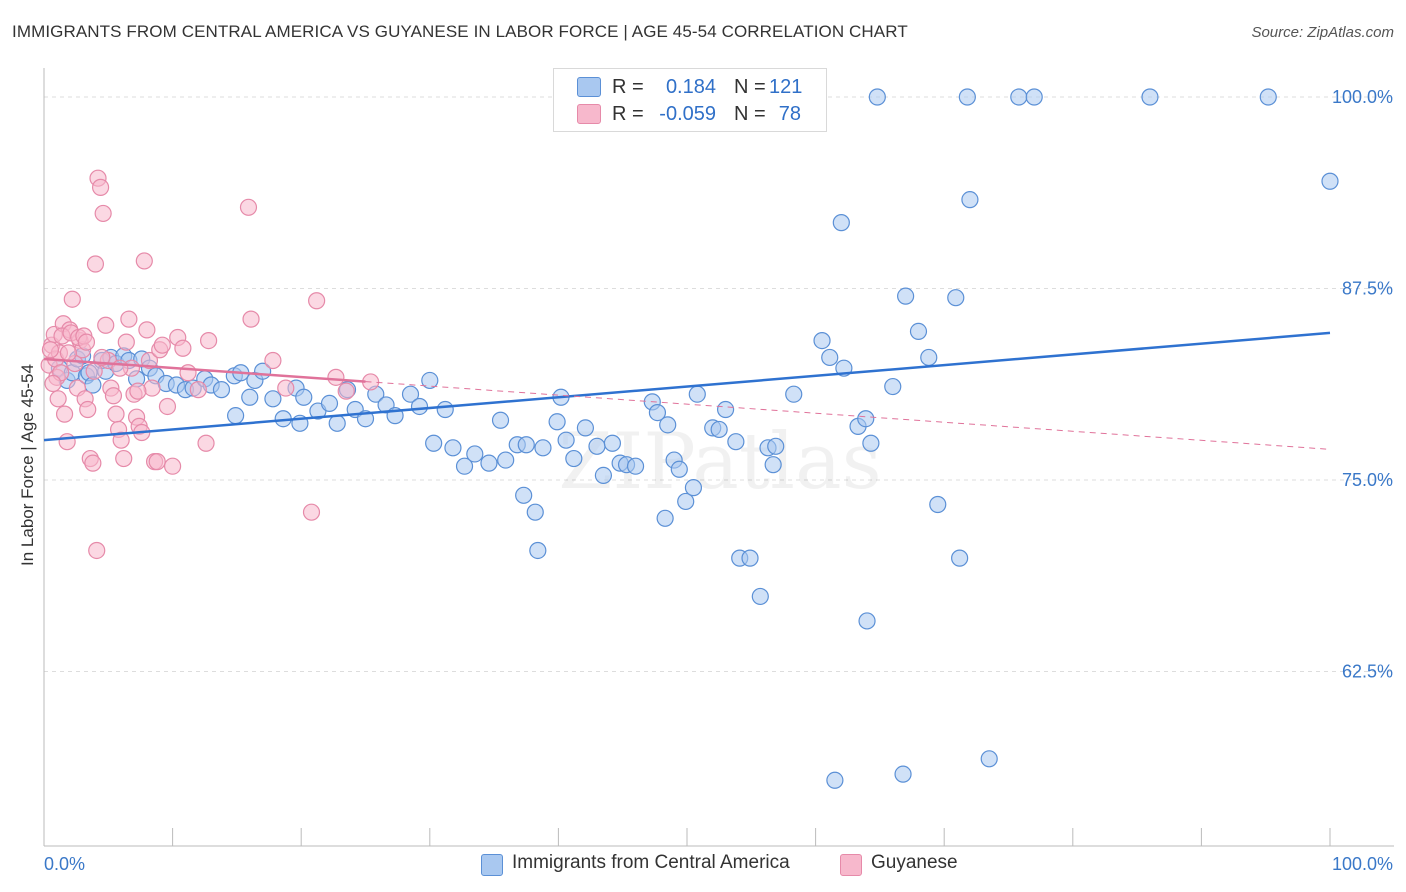 The height and width of the screenshot is (892, 1406). I want to click on legend-swatch-blue, so click(589, 87).